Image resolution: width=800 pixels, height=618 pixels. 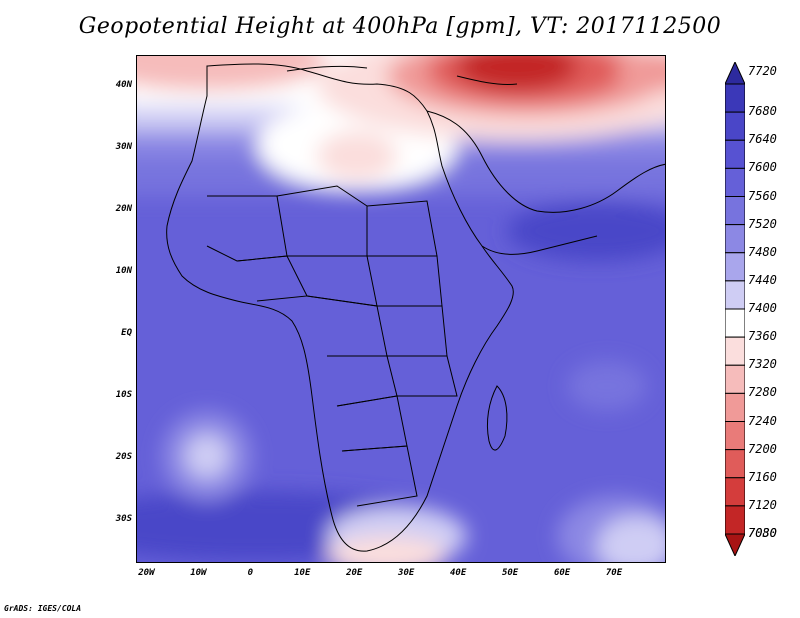 I want to click on latitude-label: 20S, so click(x=123, y=456).